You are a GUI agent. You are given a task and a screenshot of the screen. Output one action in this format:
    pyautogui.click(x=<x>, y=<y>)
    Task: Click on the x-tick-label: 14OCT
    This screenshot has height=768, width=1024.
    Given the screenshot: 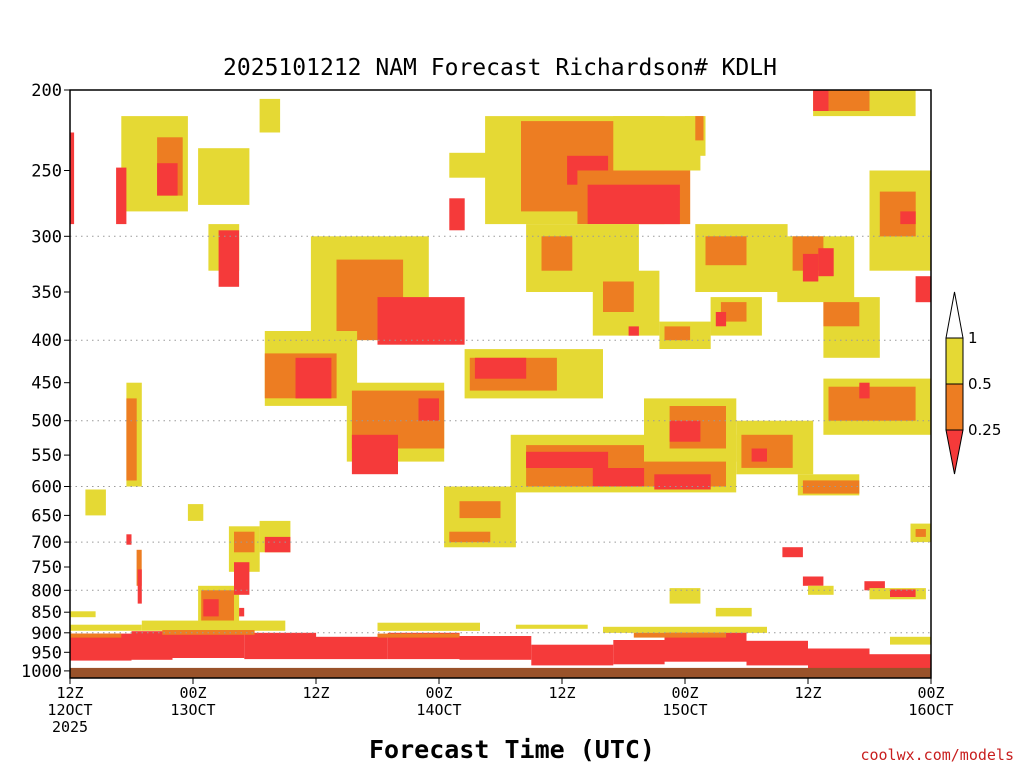 What is the action you would take?
    pyautogui.click(x=438, y=710)
    